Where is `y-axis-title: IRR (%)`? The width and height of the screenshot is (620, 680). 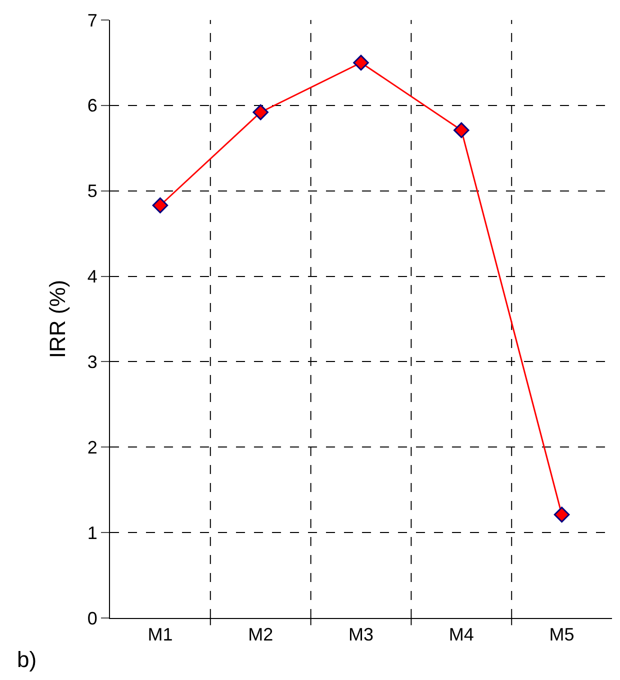
y-axis-title: IRR (%) is located at coordinates (57, 319).